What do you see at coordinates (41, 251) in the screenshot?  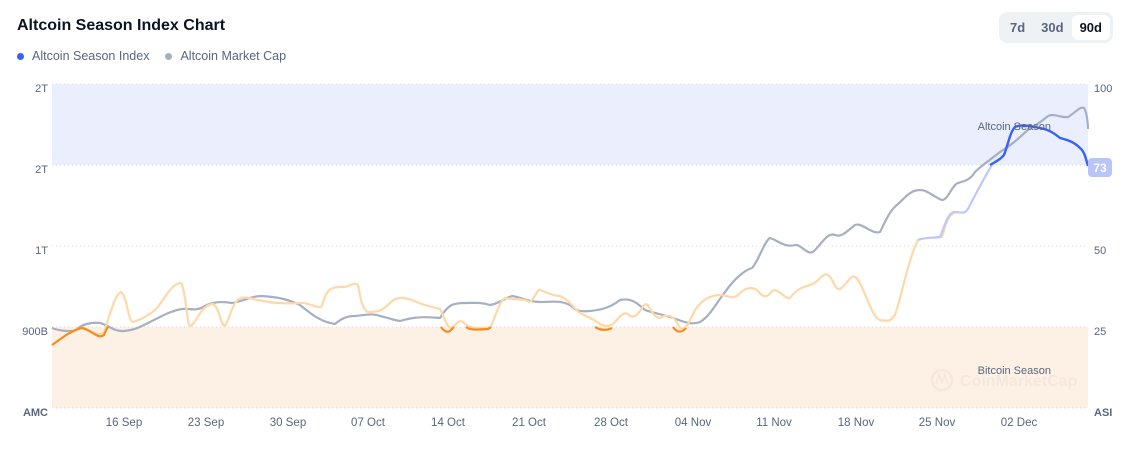 I see `left-axis-tick: 1T` at bounding box center [41, 251].